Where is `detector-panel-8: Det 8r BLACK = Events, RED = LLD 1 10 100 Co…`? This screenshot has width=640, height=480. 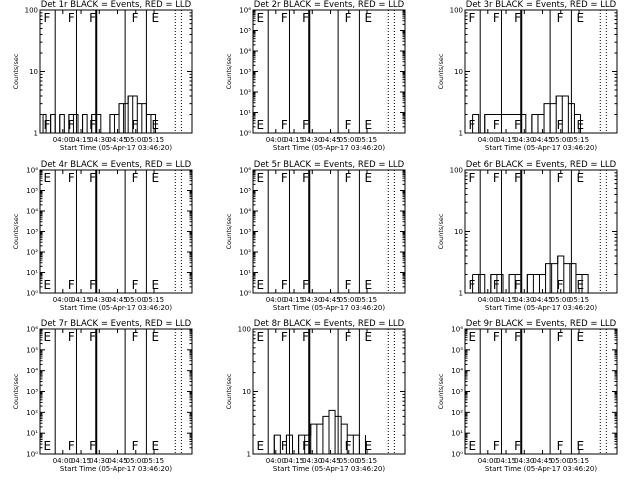
detector-panel-8: Det 8r BLACK = Events, RED = LLD 1 10 100 Co… is located at coordinates (315, 396).